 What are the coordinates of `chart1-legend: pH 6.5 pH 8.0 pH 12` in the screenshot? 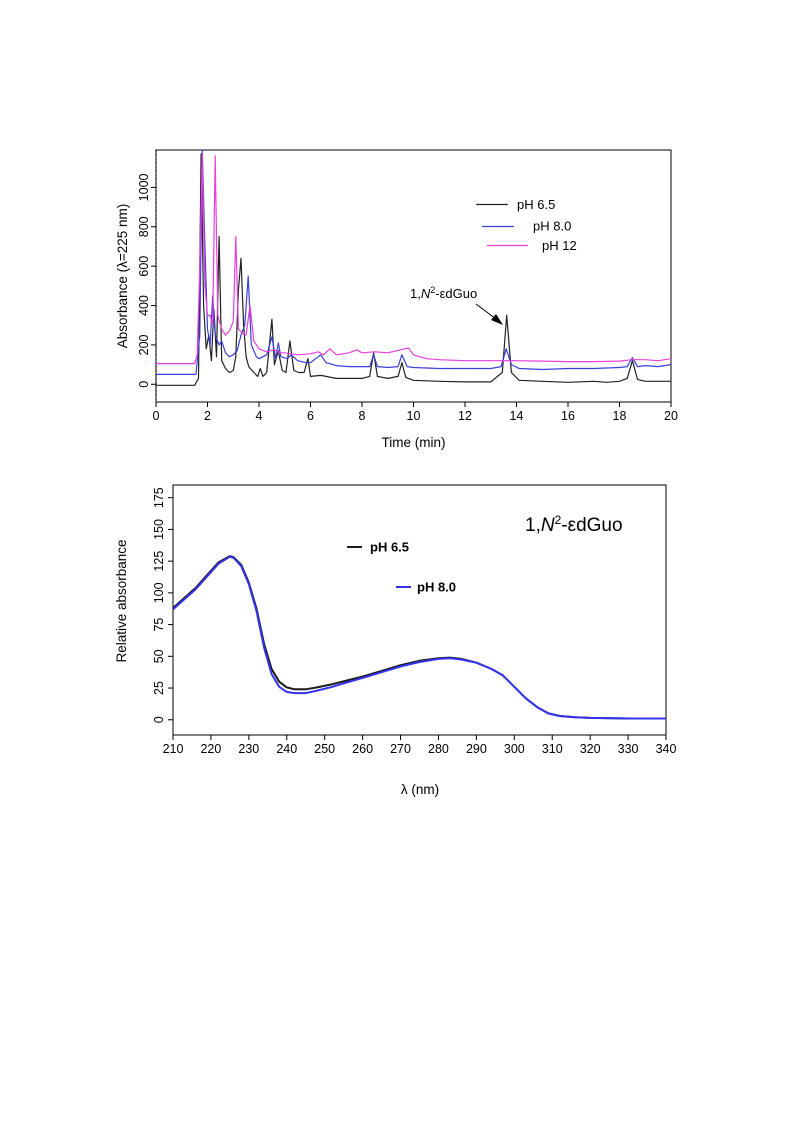 It's located at (526, 225).